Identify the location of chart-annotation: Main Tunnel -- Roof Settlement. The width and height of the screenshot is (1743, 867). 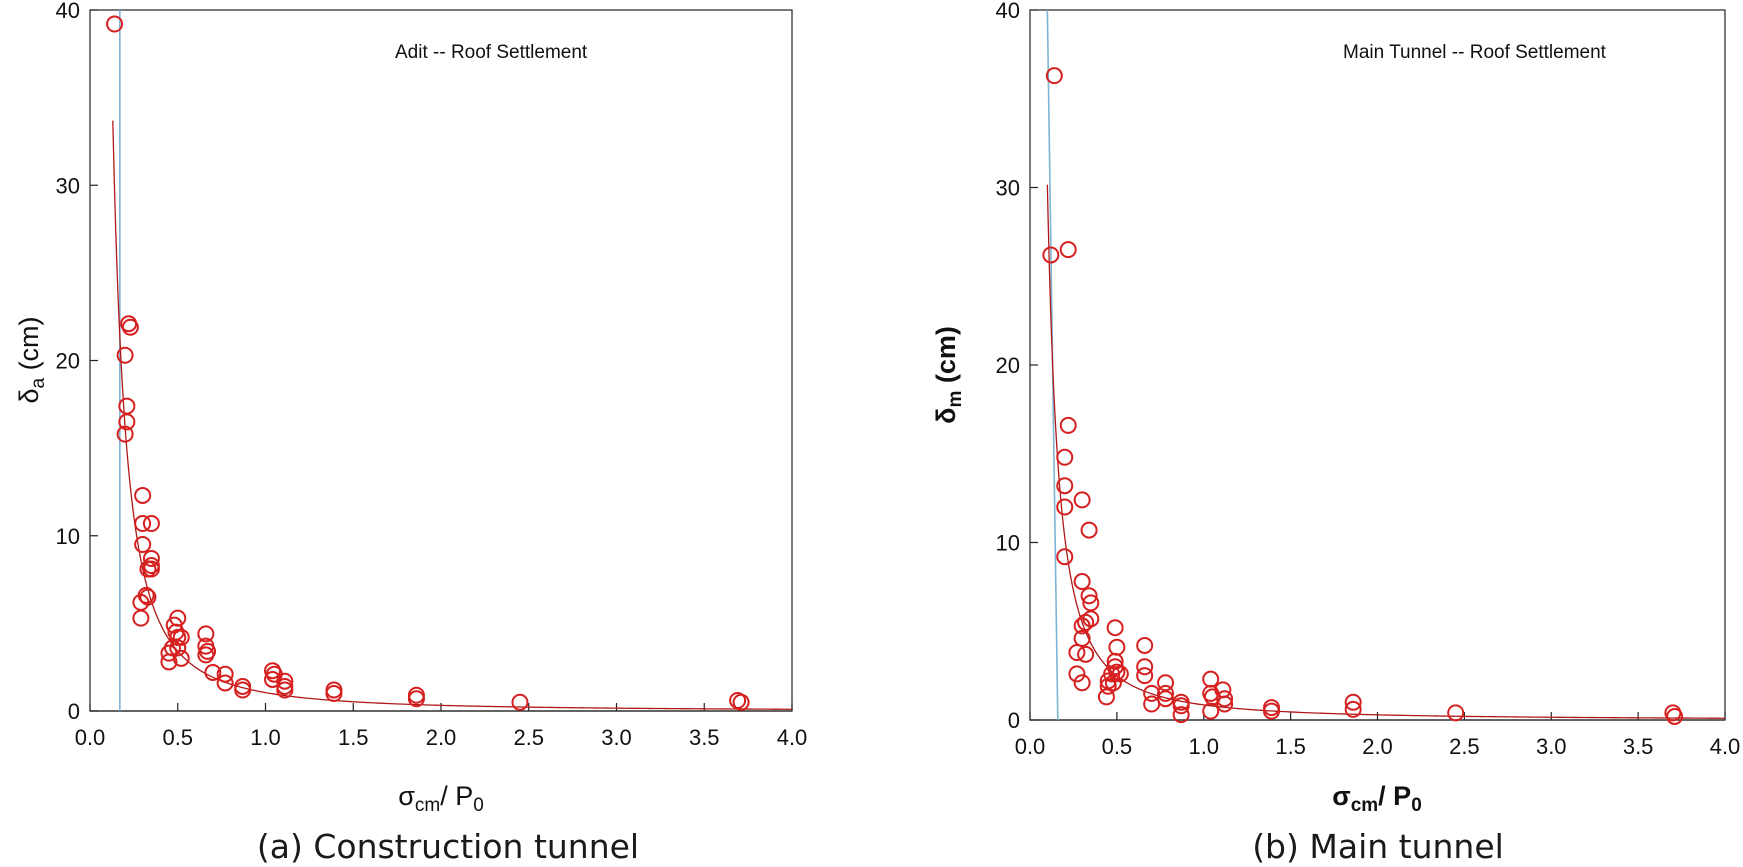
(1475, 52).